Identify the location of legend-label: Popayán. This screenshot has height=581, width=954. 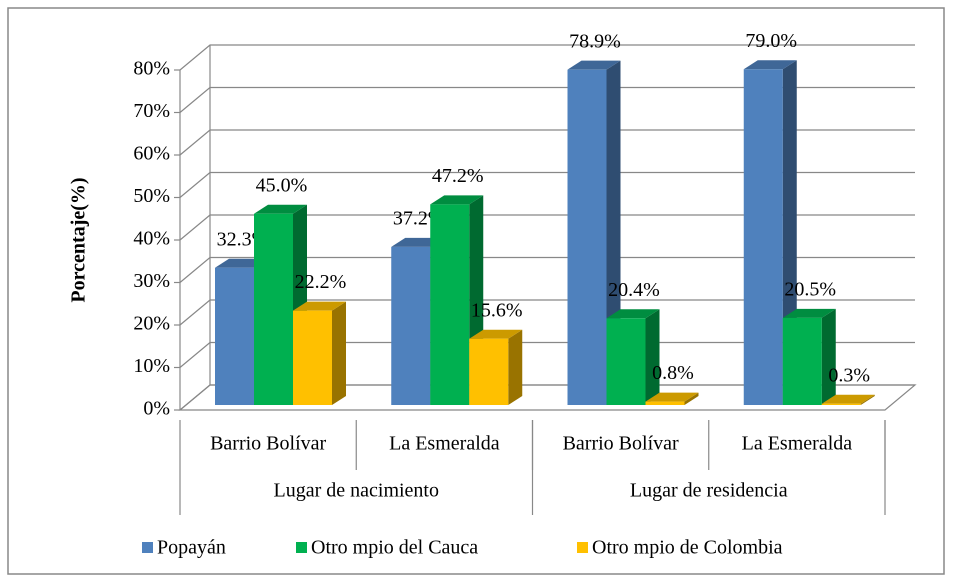
(191, 548).